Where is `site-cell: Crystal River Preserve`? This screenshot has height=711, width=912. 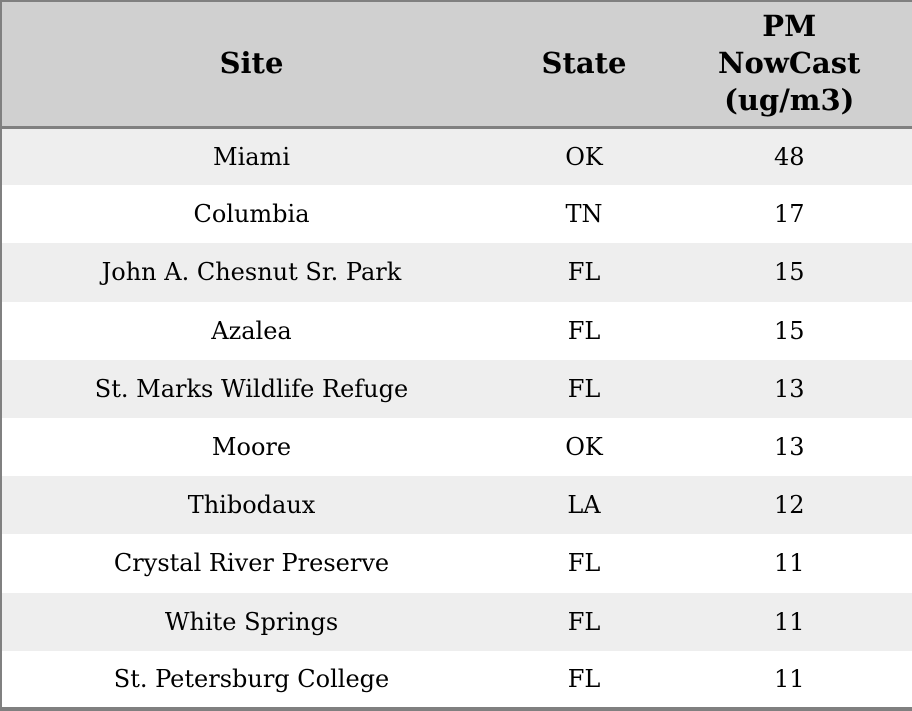
site-cell: Crystal River Preserve is located at coordinates (251, 563).